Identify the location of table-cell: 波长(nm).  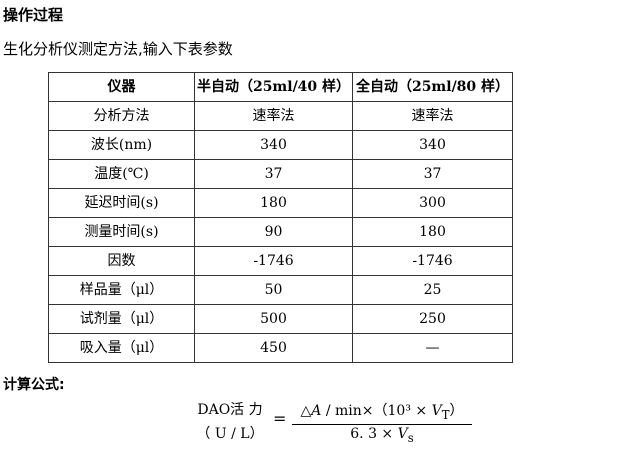
(121, 145).